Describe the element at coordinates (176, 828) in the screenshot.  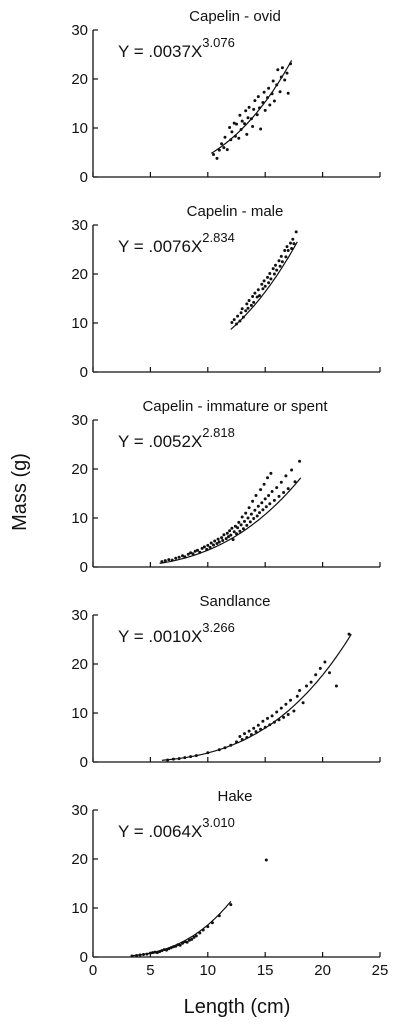
I see `fit-equation: Y = .0064X3.010` at that location.